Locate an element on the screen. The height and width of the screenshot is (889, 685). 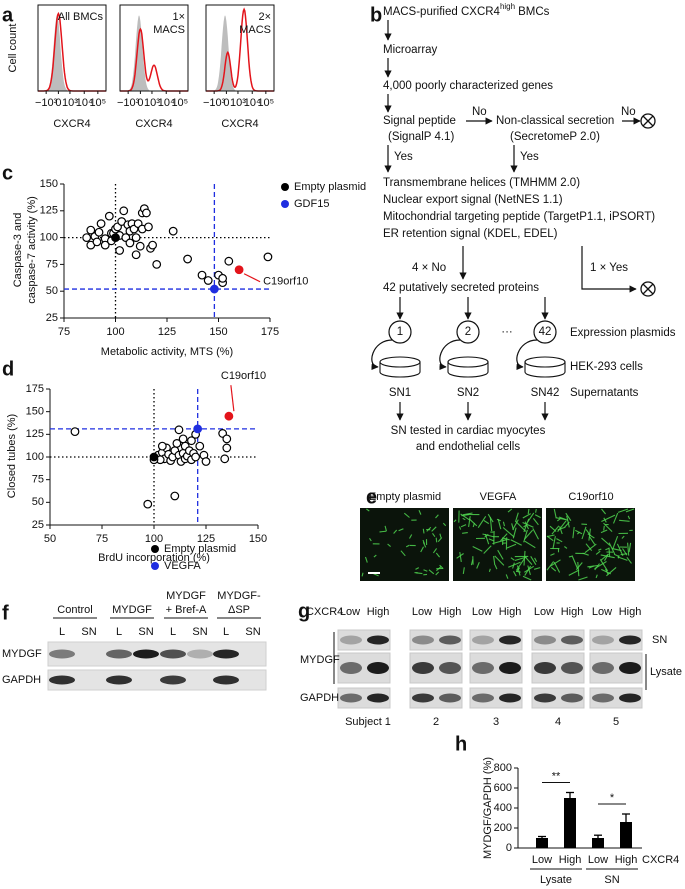
micrograph is located at coordinates (497, 544).